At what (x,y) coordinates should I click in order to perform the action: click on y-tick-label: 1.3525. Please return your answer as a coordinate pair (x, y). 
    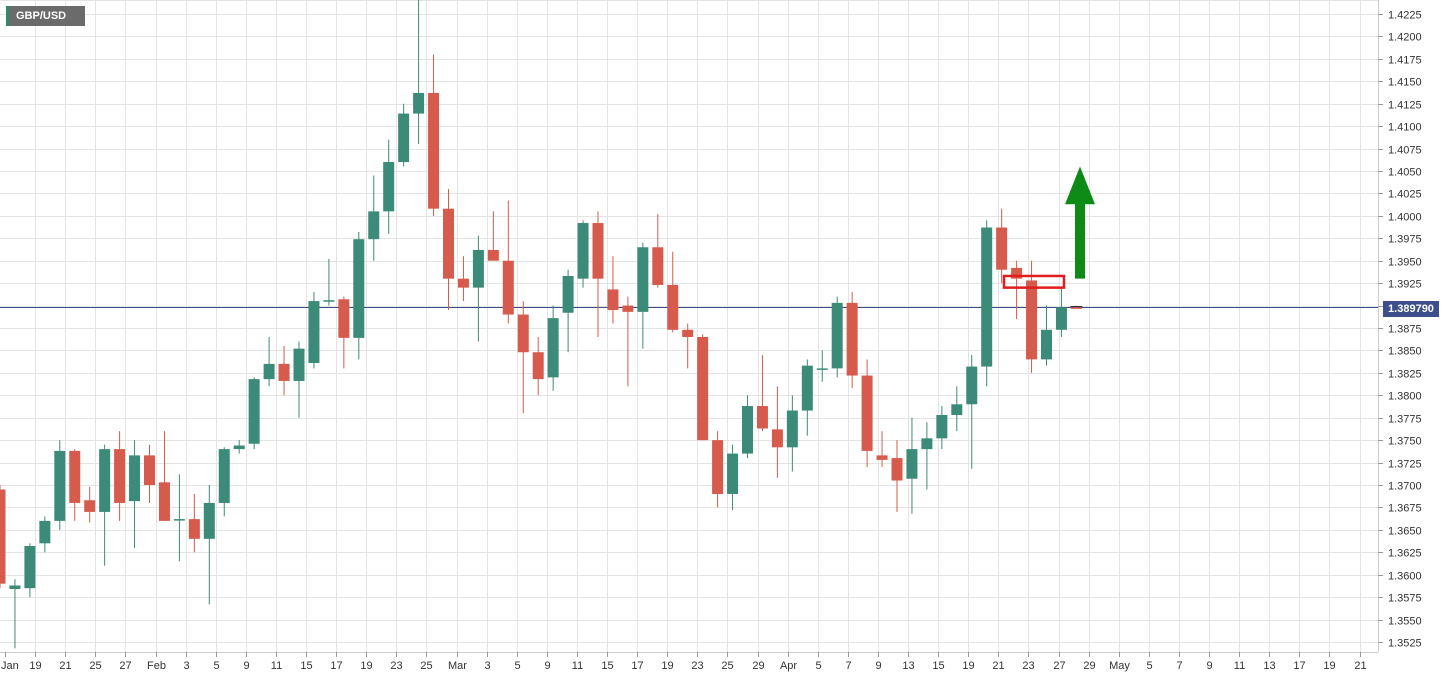
    Looking at the image, I should click on (1405, 644).